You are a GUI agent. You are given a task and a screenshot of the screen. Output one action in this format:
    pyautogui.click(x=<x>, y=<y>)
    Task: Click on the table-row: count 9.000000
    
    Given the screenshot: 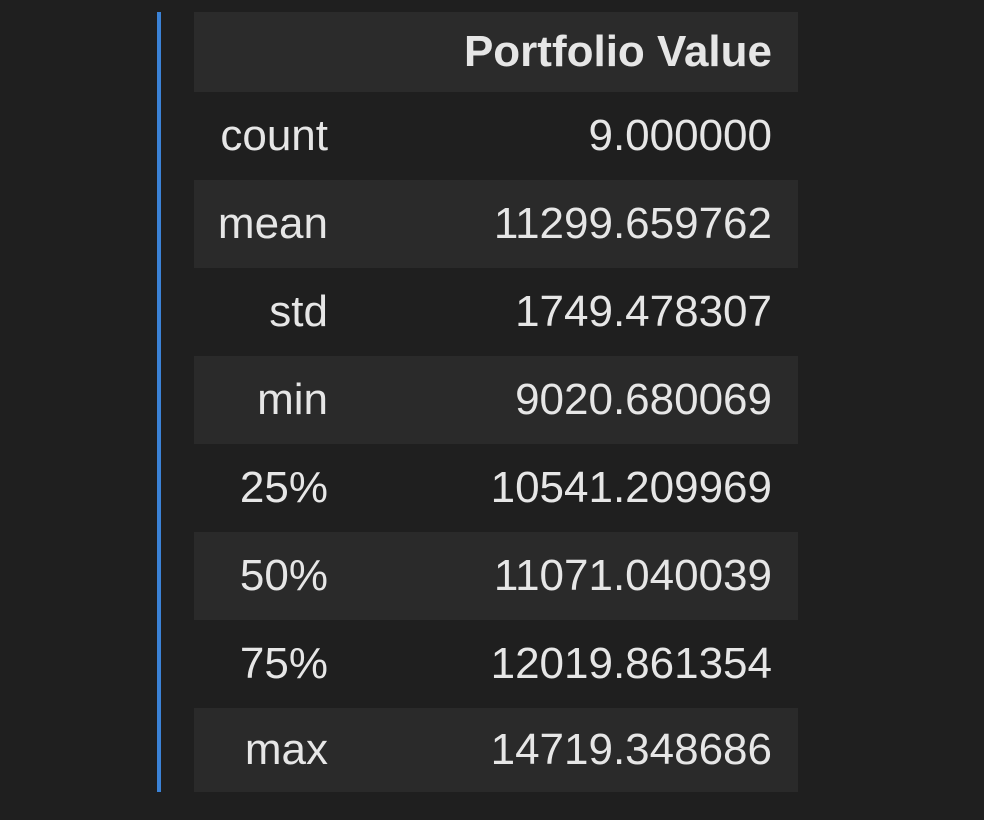 What is the action you would take?
    pyautogui.click(x=496, y=136)
    